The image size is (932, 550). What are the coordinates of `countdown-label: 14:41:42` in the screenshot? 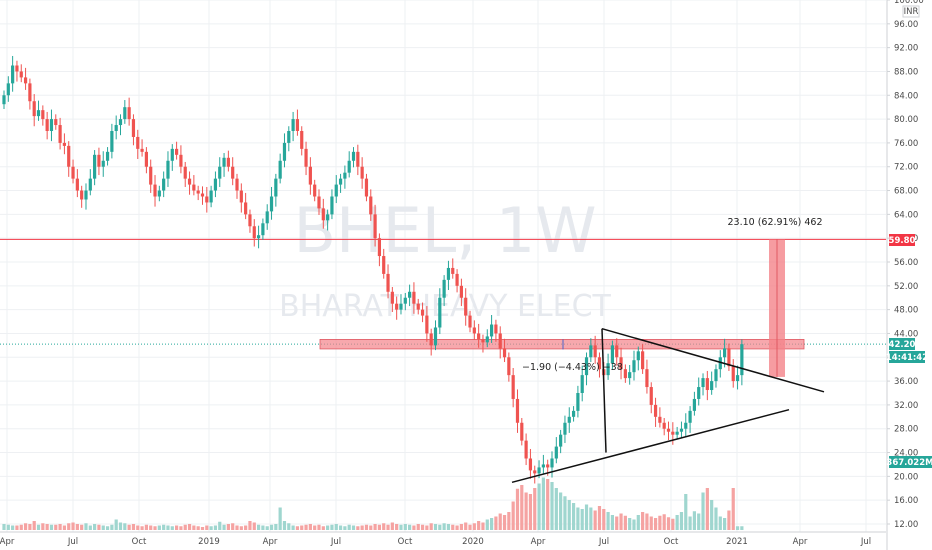 It's located at (907, 358).